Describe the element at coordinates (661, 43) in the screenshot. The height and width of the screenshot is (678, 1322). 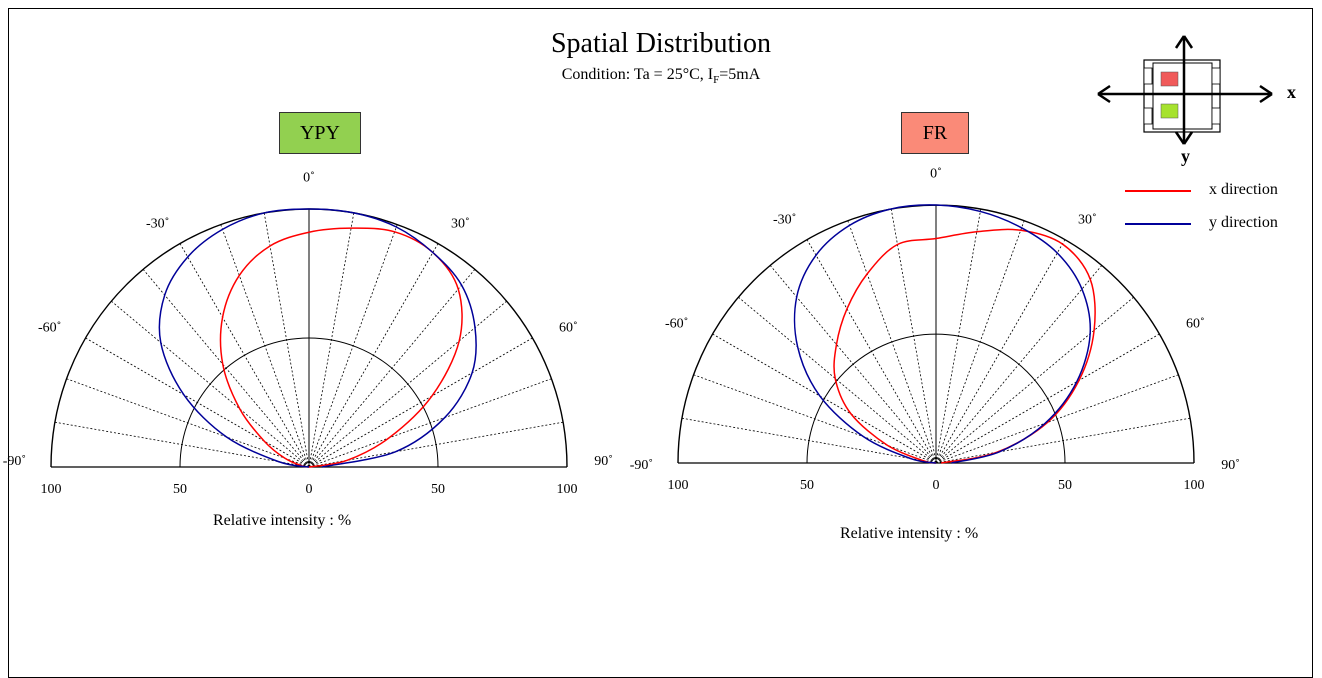
I see `chart-title: Spatial Distribution` at that location.